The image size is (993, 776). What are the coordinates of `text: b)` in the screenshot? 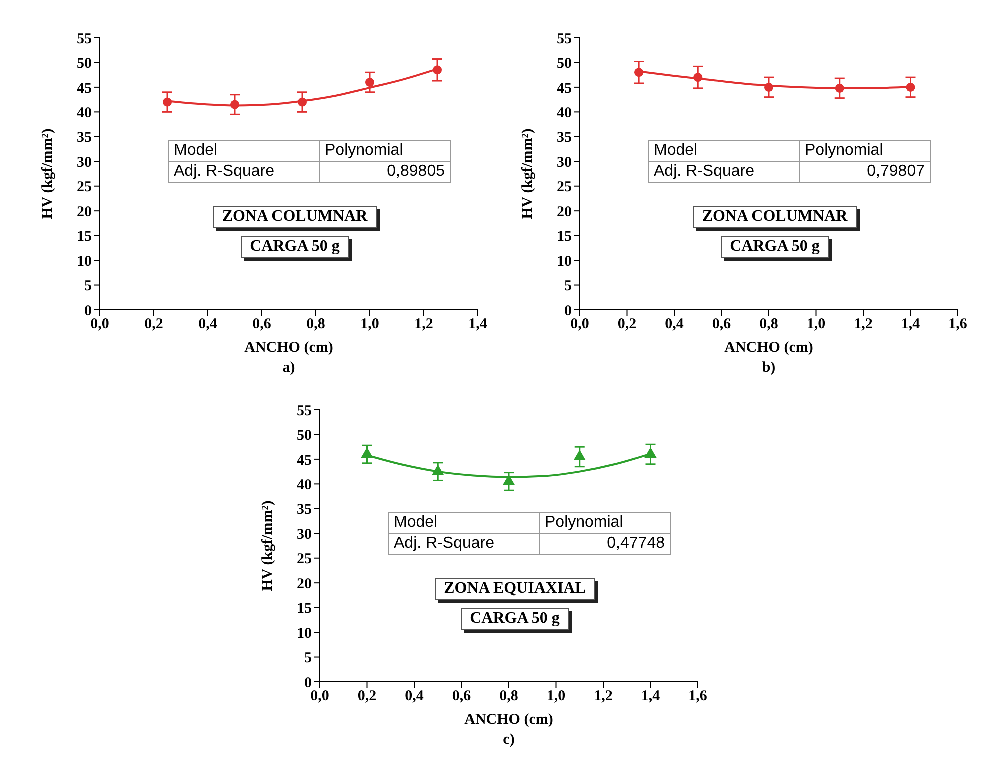 It's located at (769, 368).